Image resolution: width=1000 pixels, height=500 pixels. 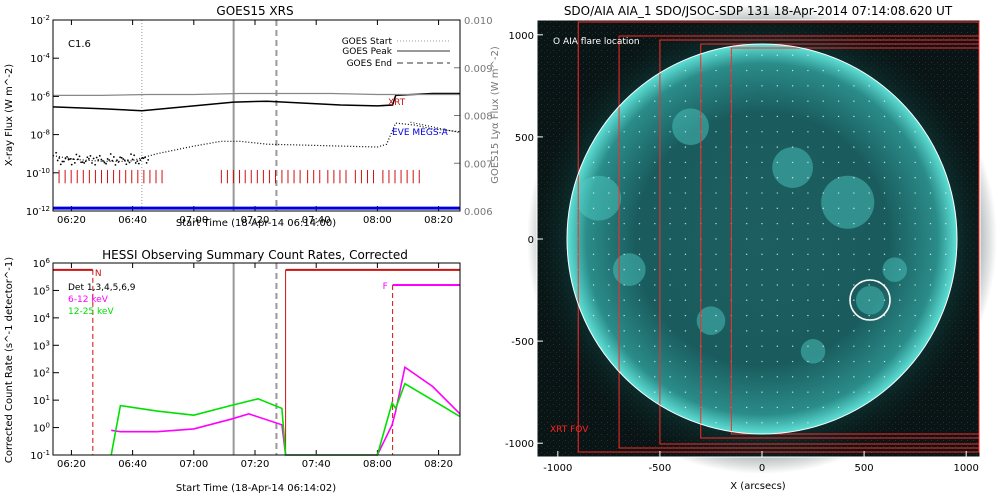 What do you see at coordinates (42, 318) in the screenshot?
I see `hessi-y-tick-label: 10⁴` at bounding box center [42, 318].